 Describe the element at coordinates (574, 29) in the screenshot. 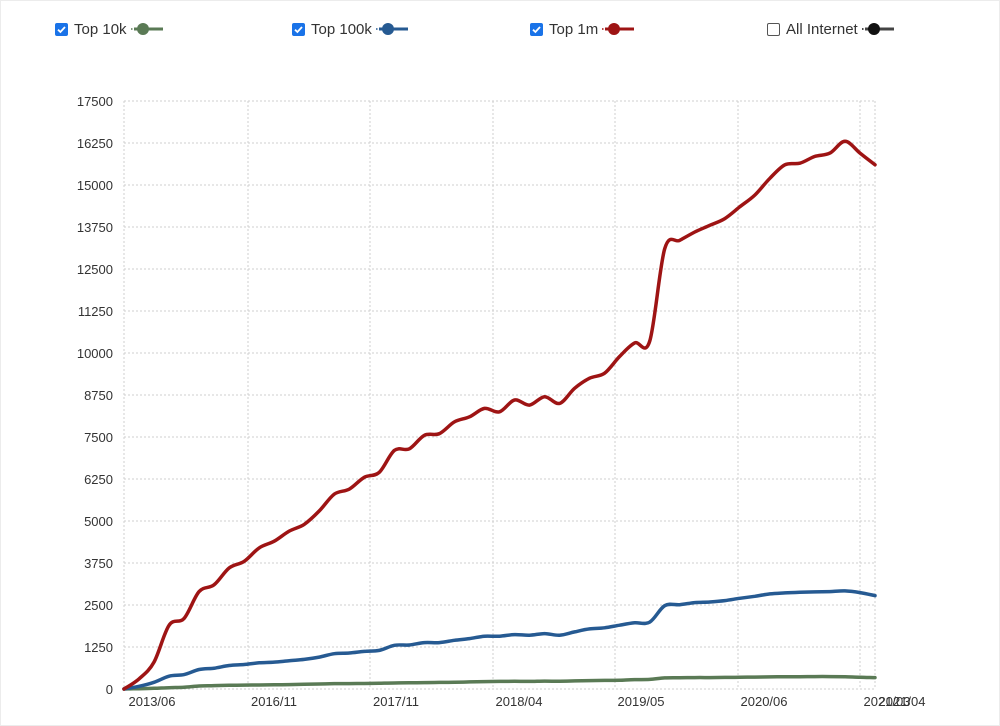

I see `legend-label-top-1m: Top 1m` at that location.